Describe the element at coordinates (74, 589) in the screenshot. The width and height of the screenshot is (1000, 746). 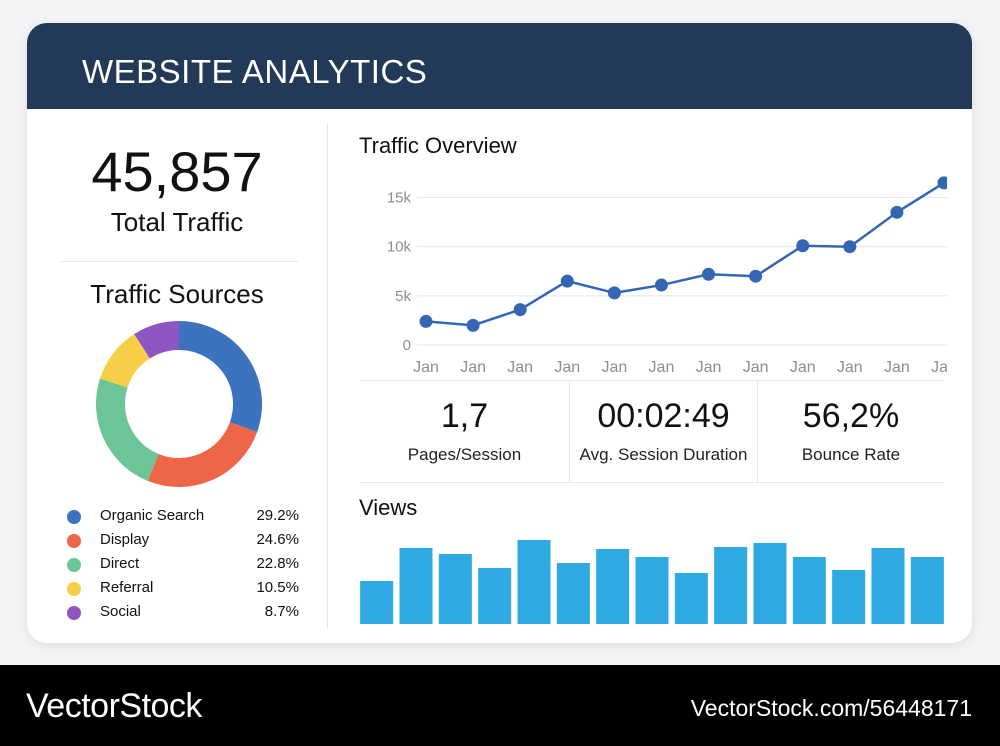
I see `legend-dot-referral` at that location.